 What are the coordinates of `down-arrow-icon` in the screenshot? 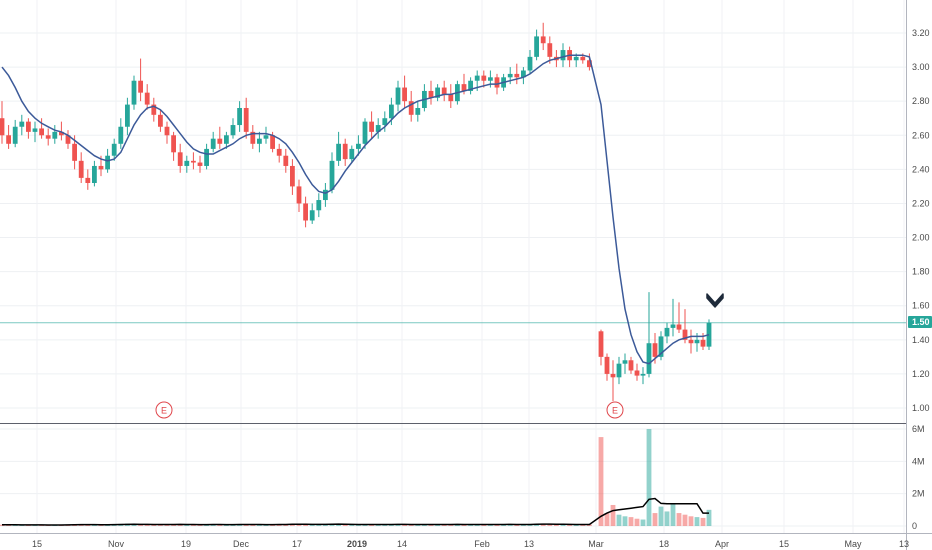 It's located at (715, 300).